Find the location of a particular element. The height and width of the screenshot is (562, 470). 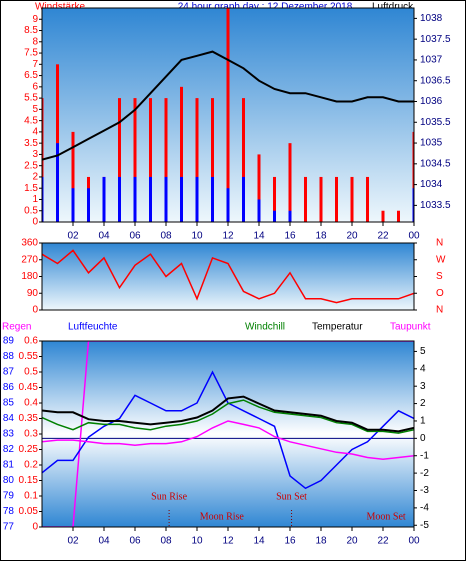

y-tick-label: 86 is located at coordinates (9, 387).